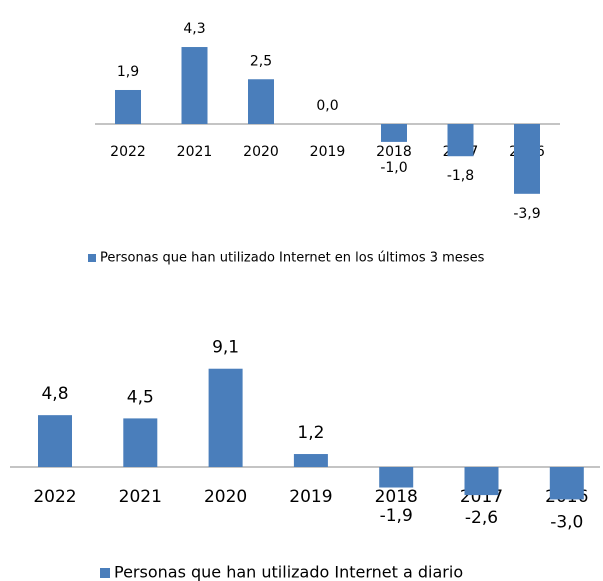  Describe the element at coordinates (225, 348) in the screenshot. I see `data-label: 9,1` at that location.